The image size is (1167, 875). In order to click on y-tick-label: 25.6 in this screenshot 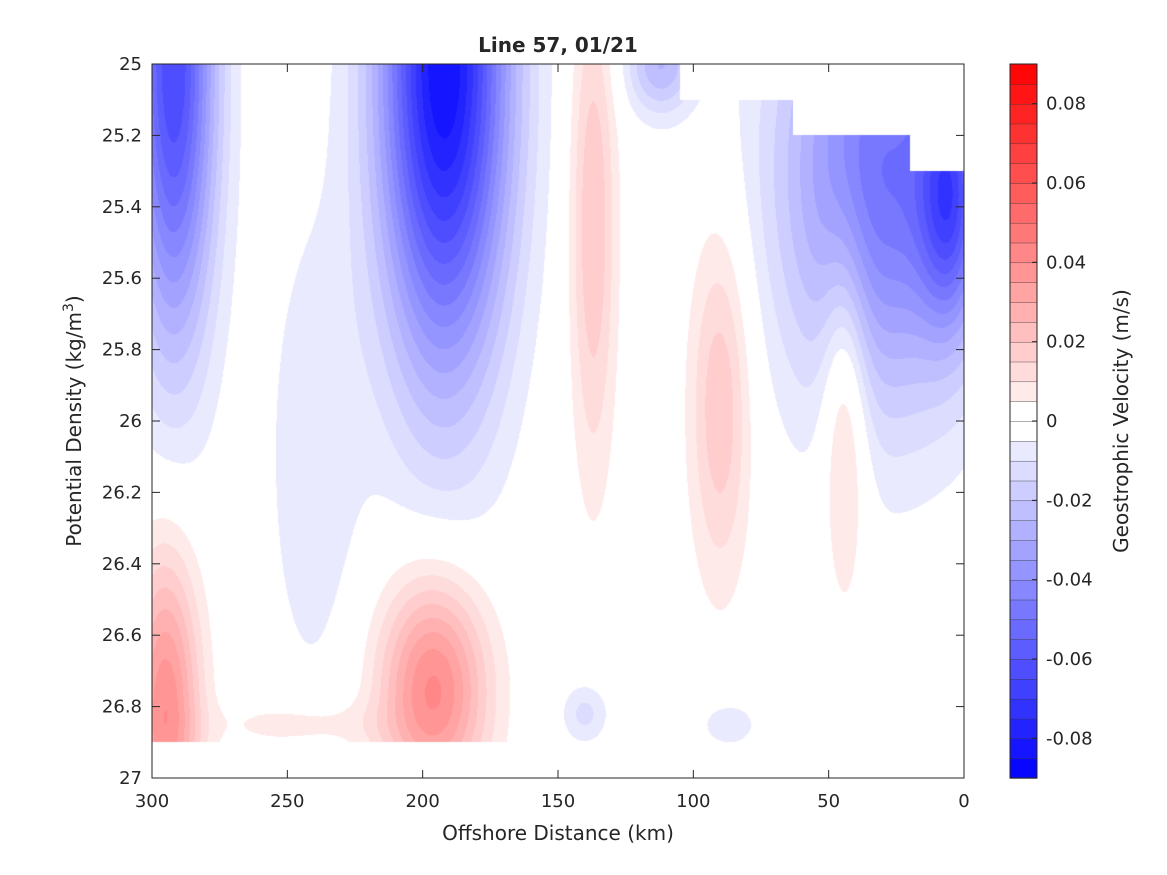, I will do `click(122, 278)`.